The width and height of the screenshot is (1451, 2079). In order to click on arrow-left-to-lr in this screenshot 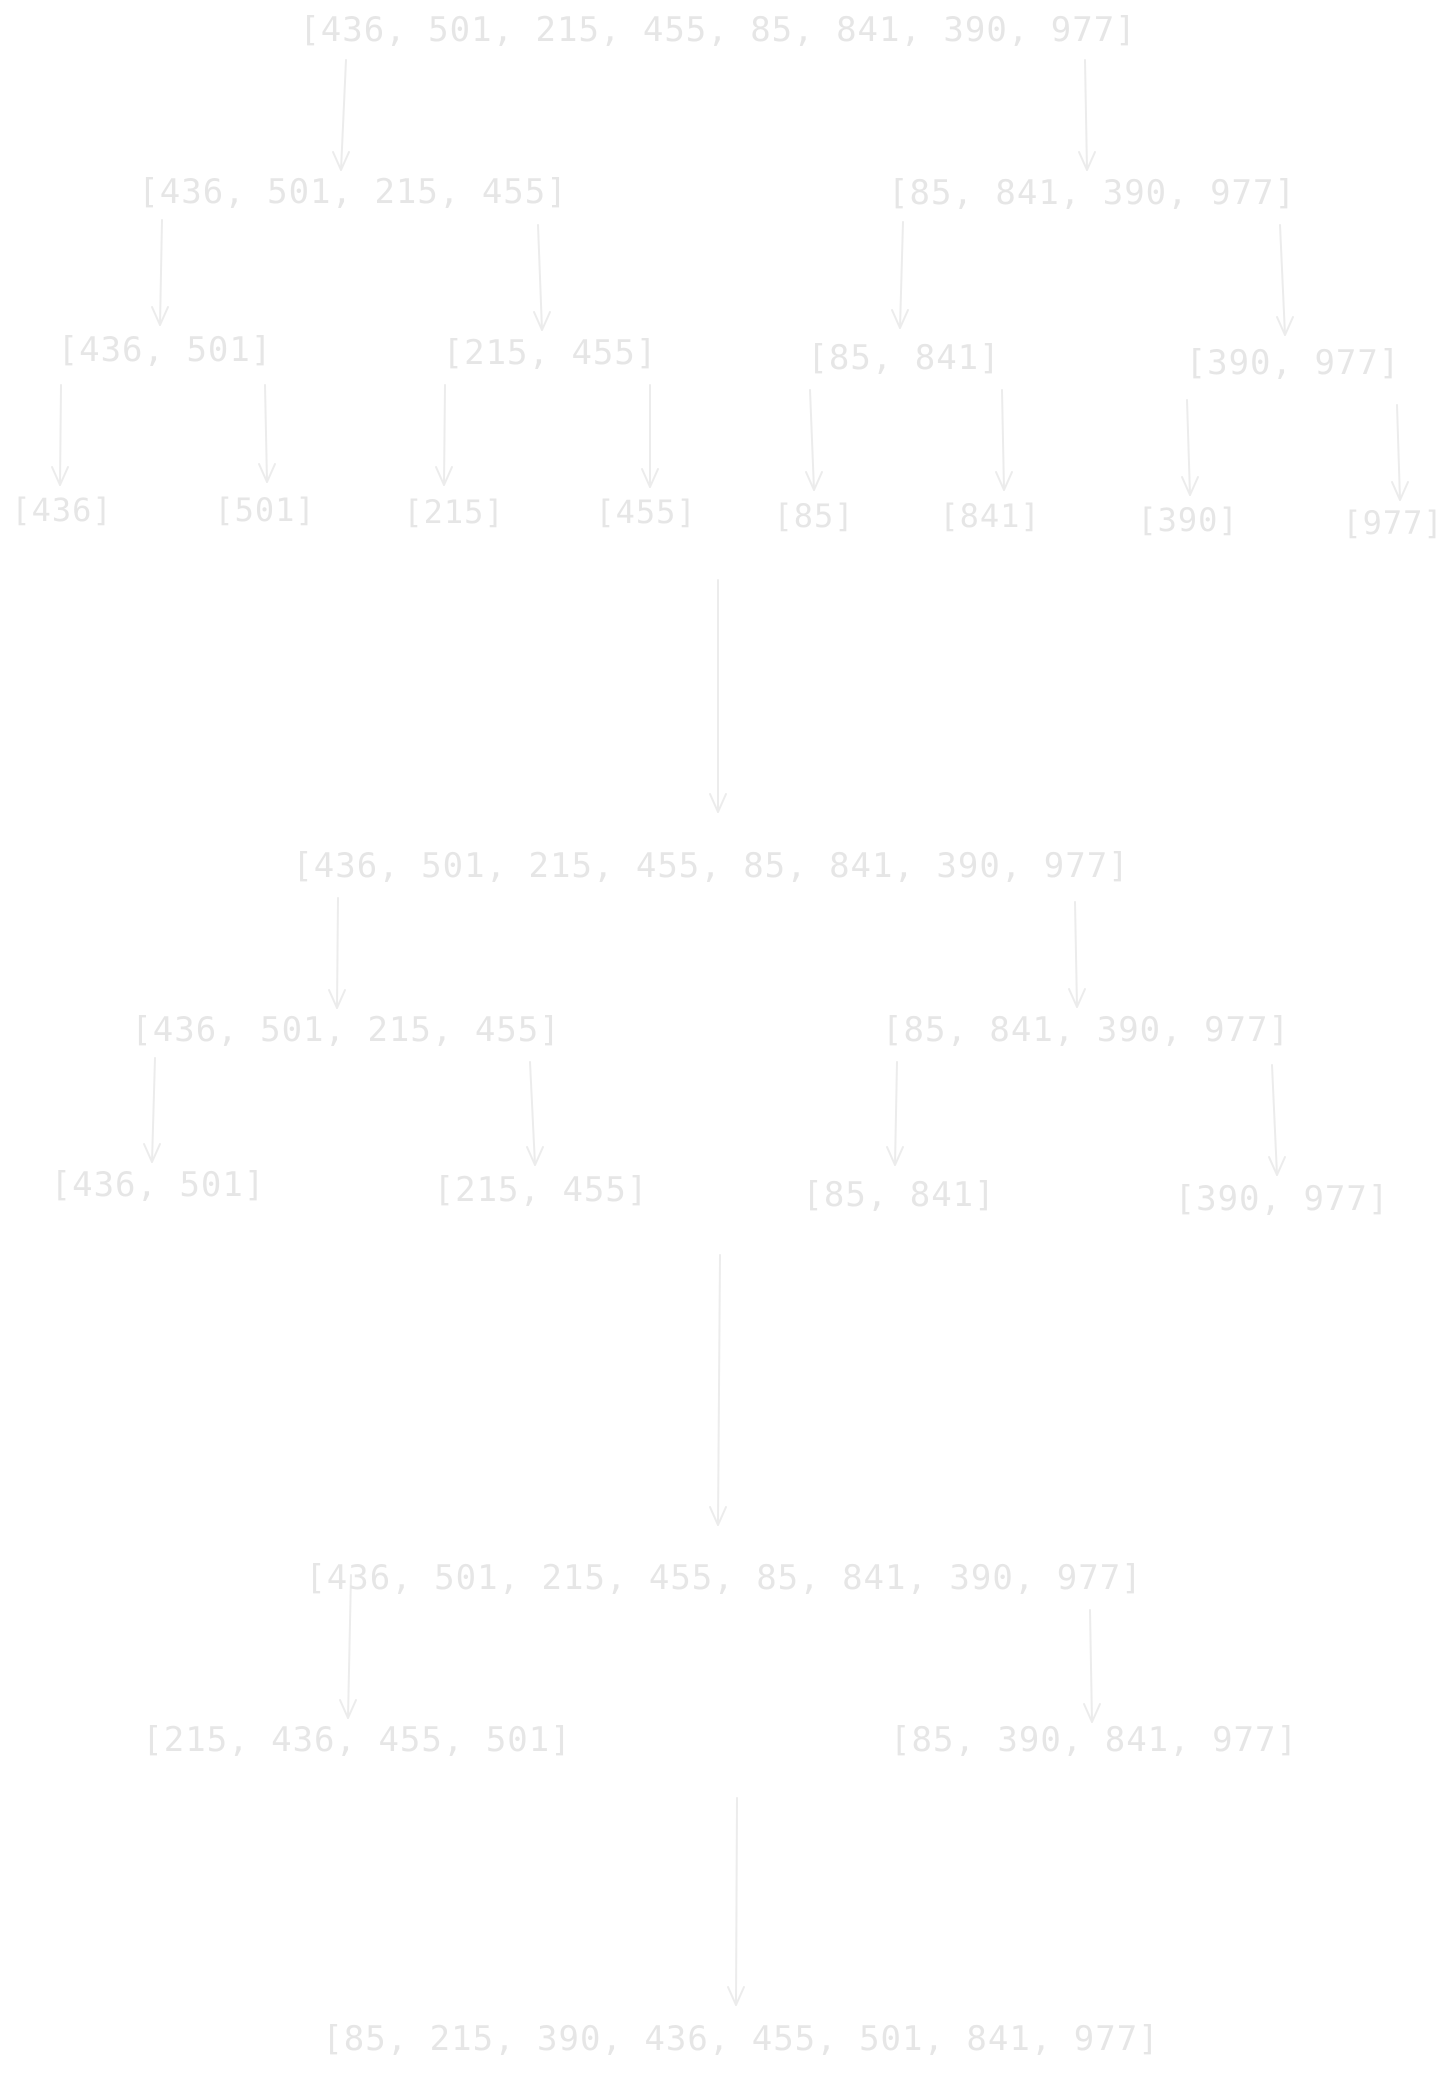, I will do `click(542, 277)`.